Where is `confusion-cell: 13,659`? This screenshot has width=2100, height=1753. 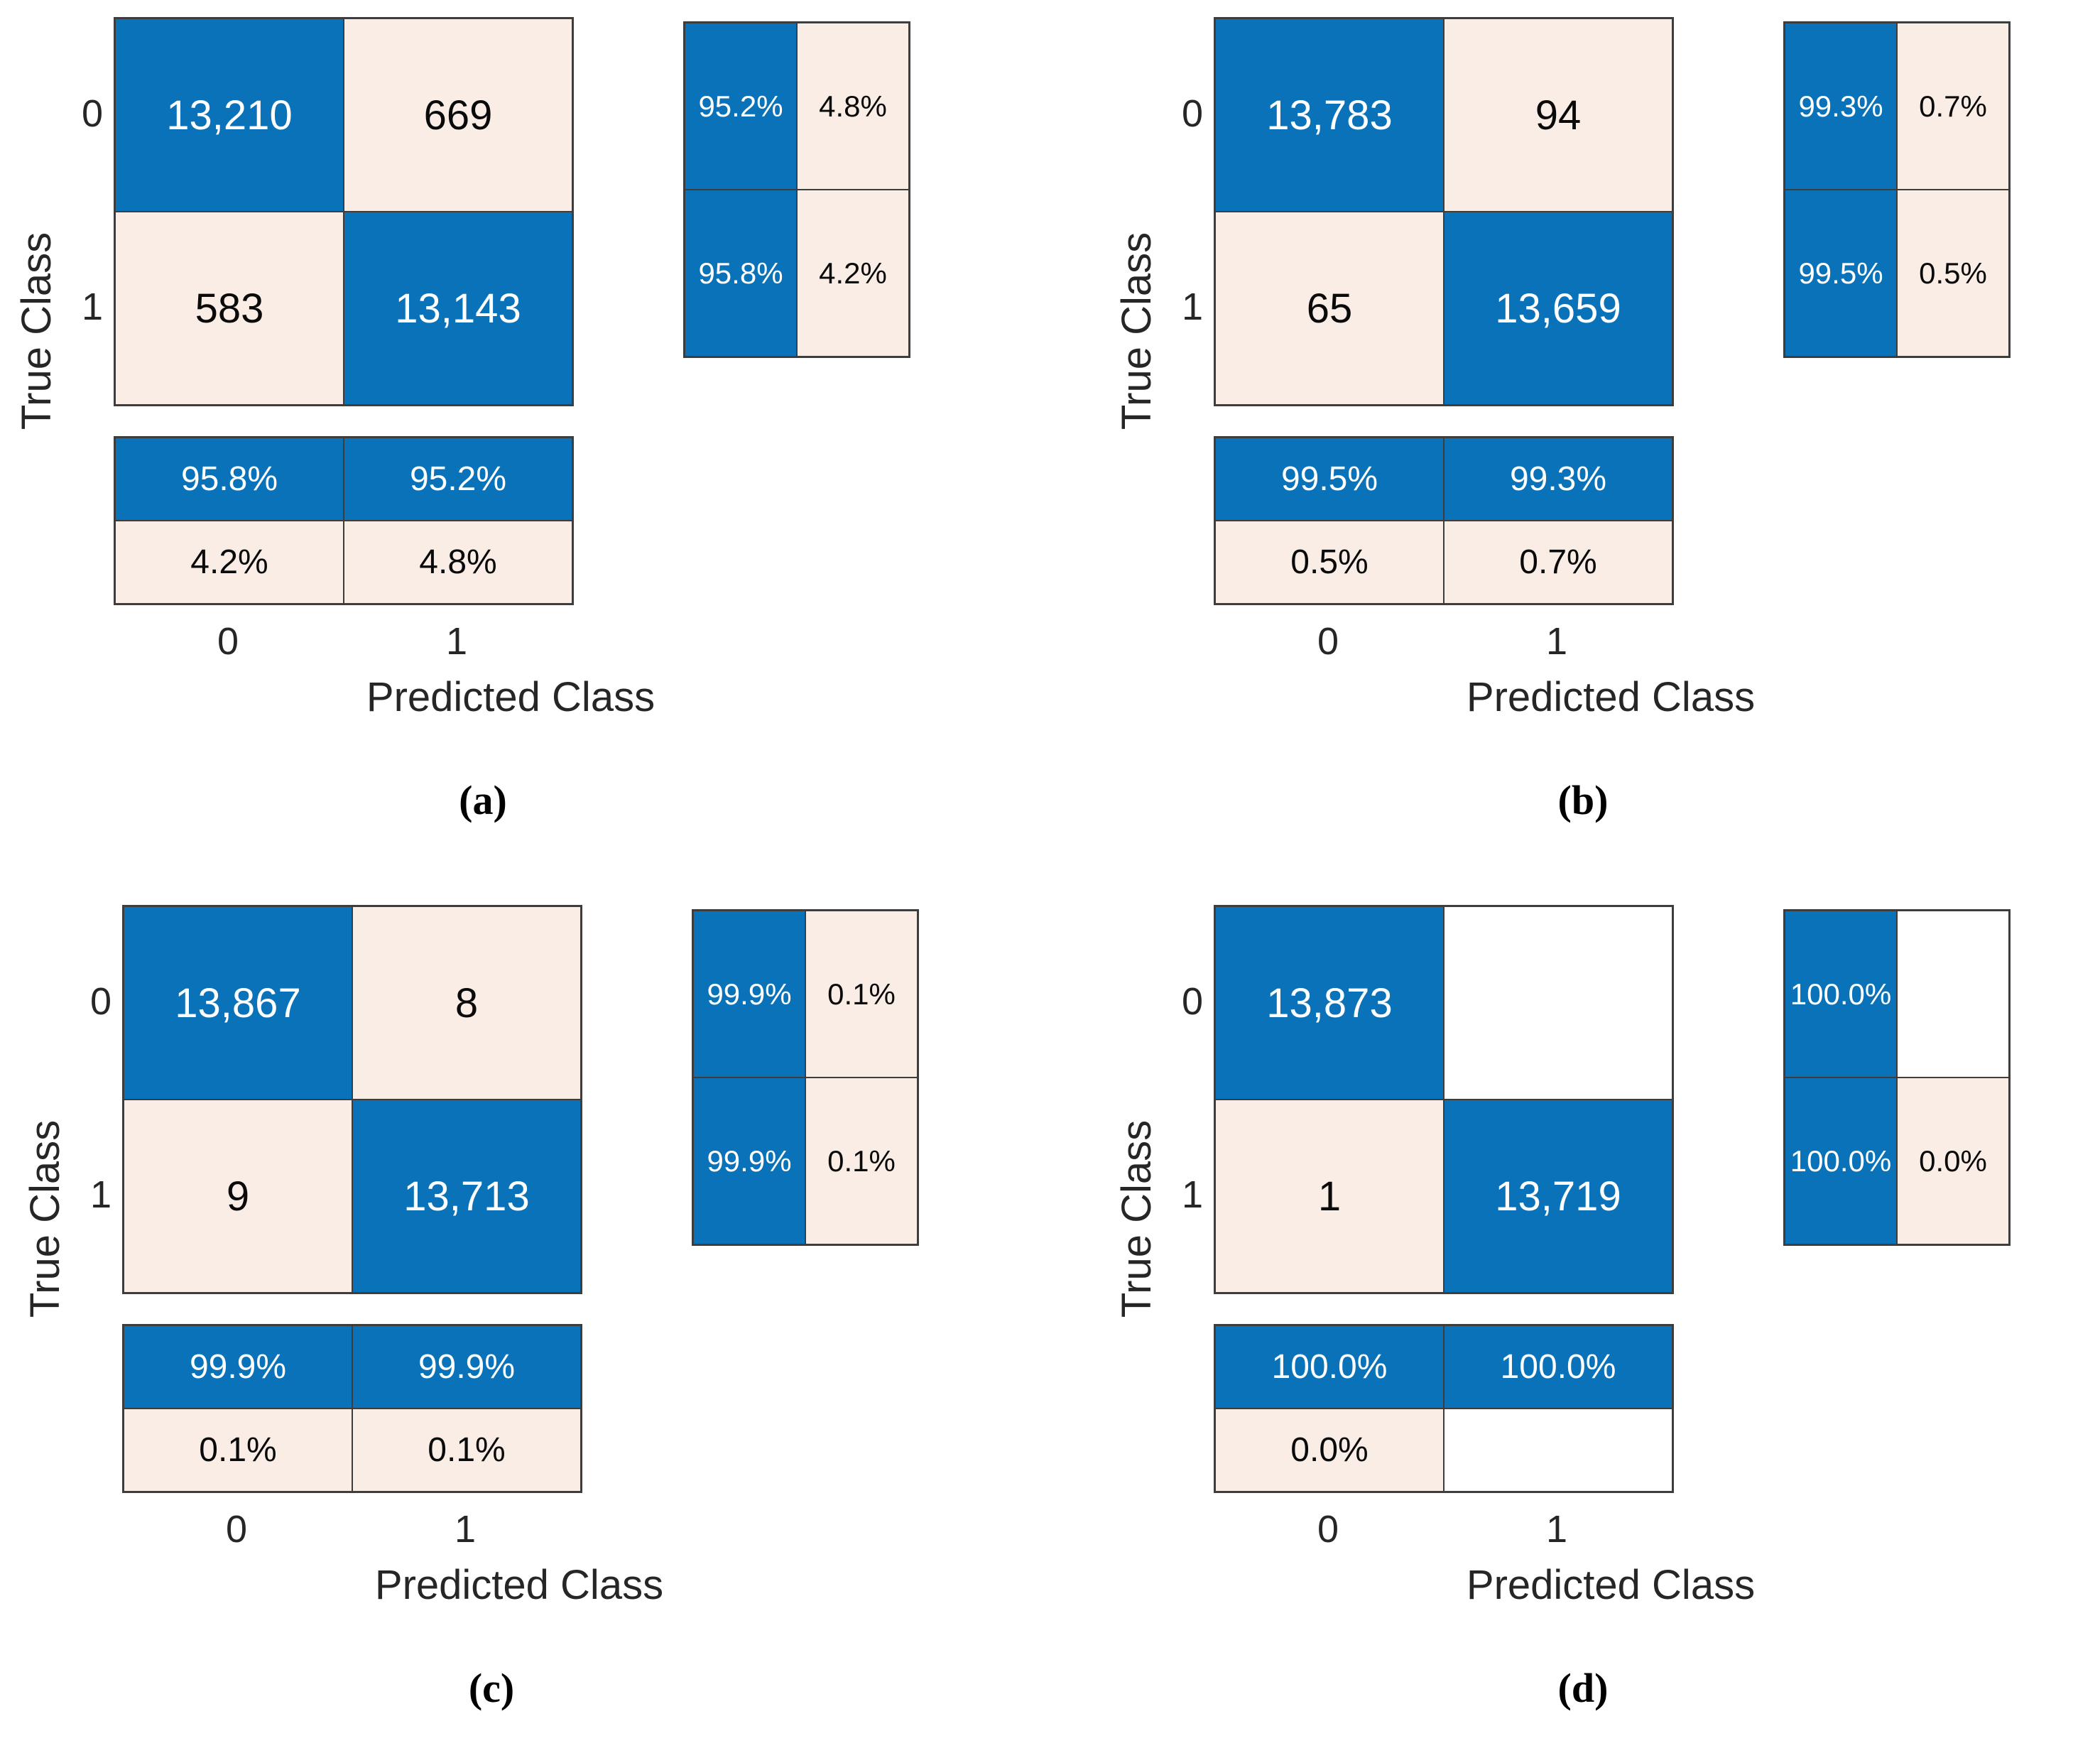 confusion-cell: 13,659 is located at coordinates (1558, 308).